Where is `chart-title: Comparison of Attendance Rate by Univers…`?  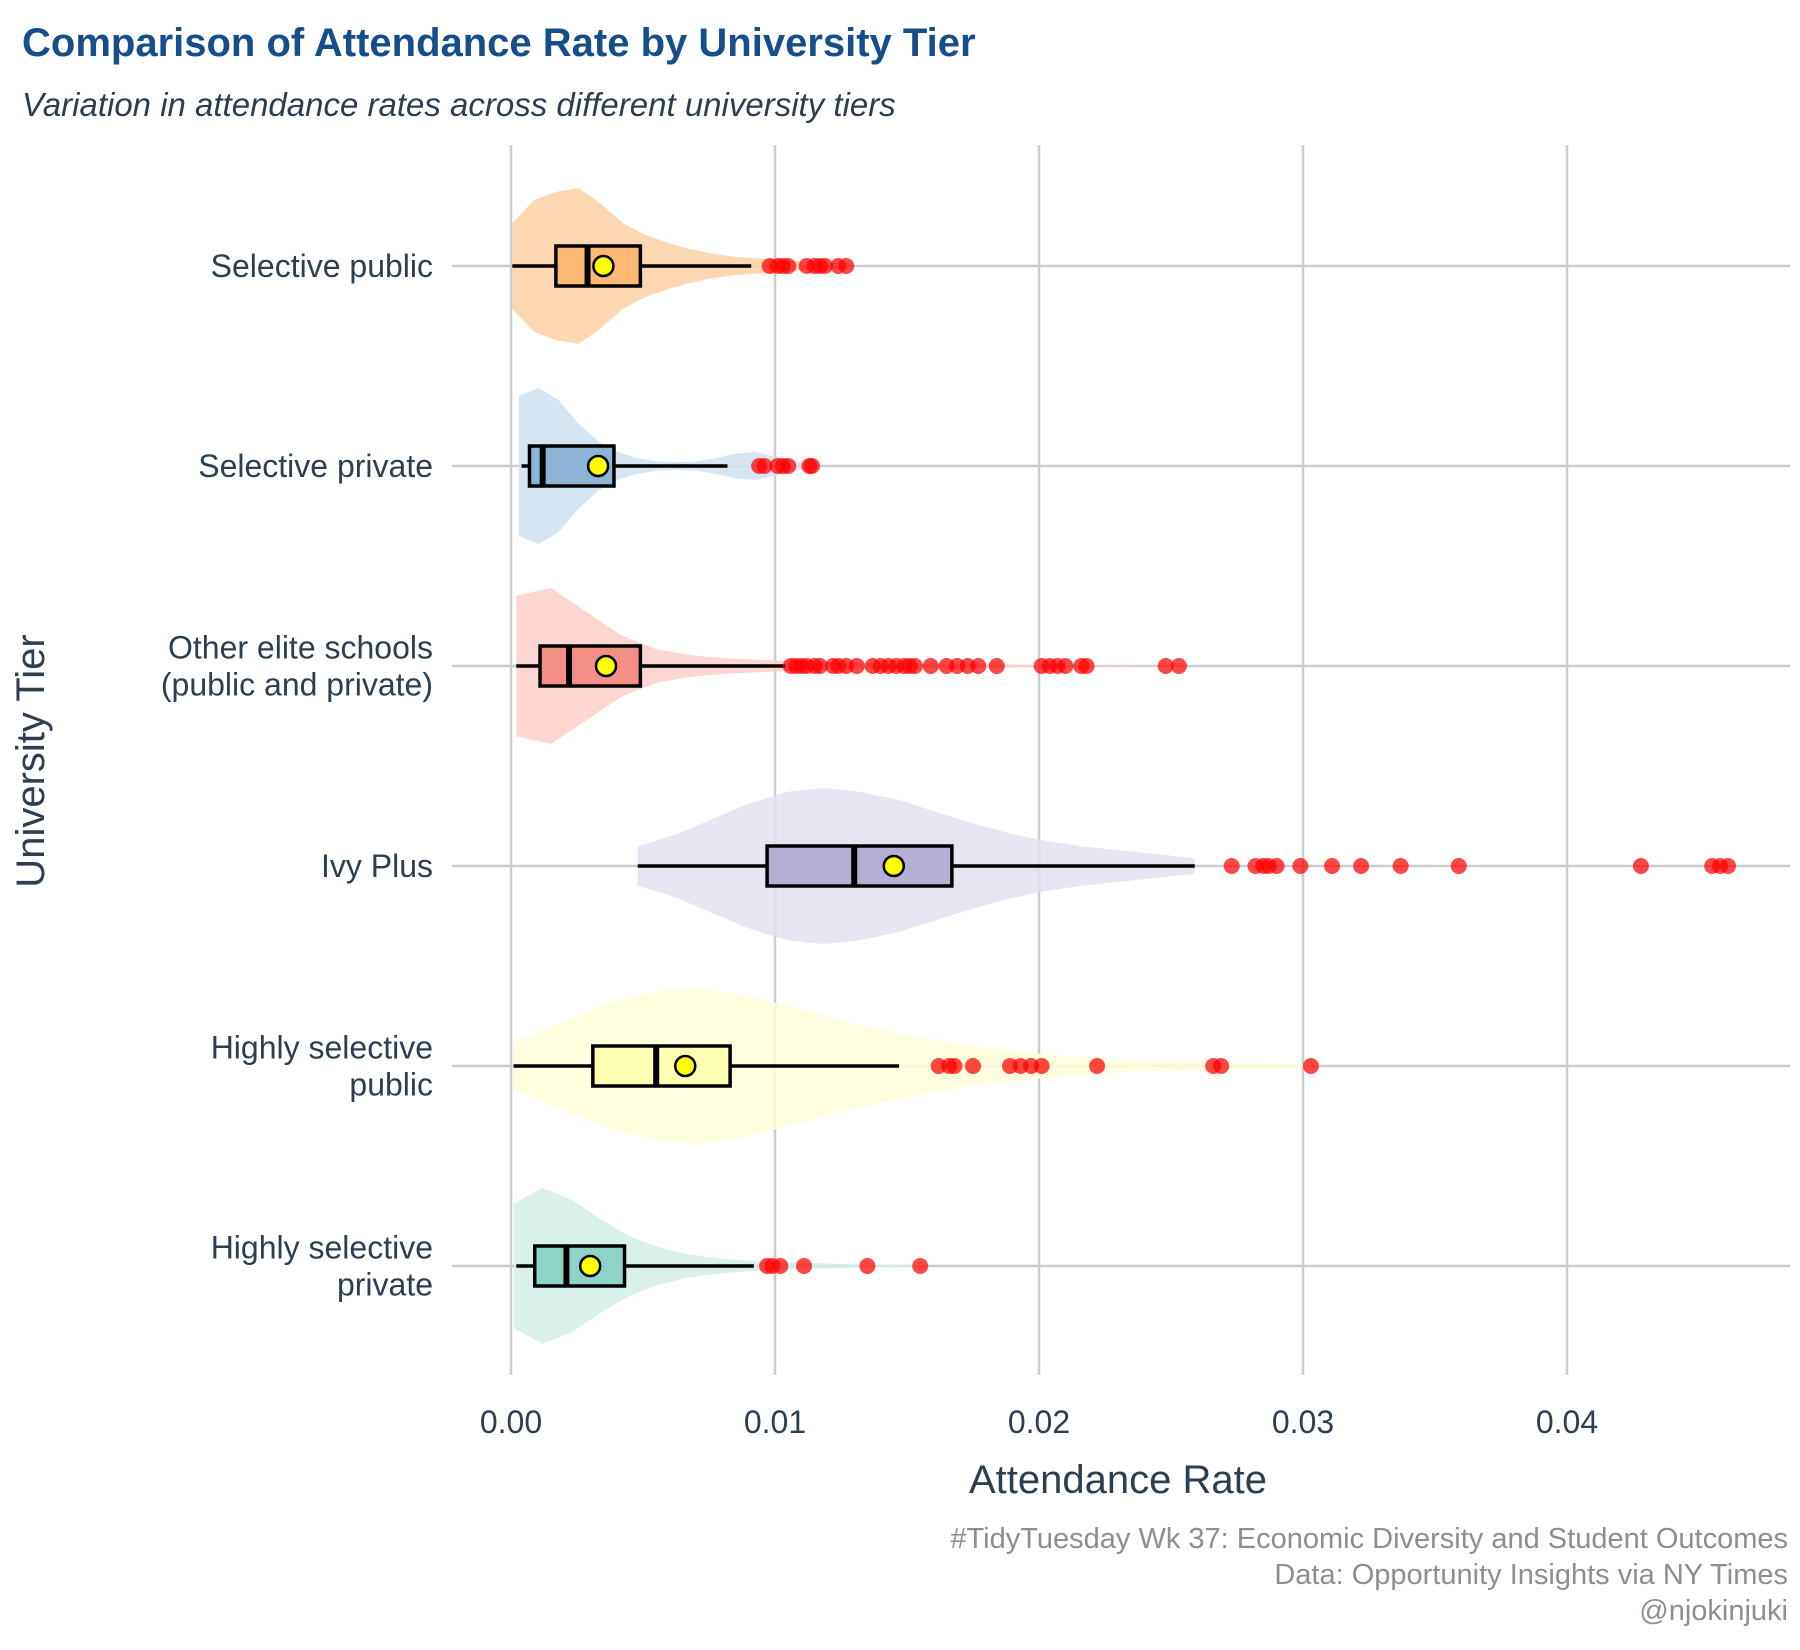
chart-title: Comparison of Attendance Rate by Univers… is located at coordinates (499, 43).